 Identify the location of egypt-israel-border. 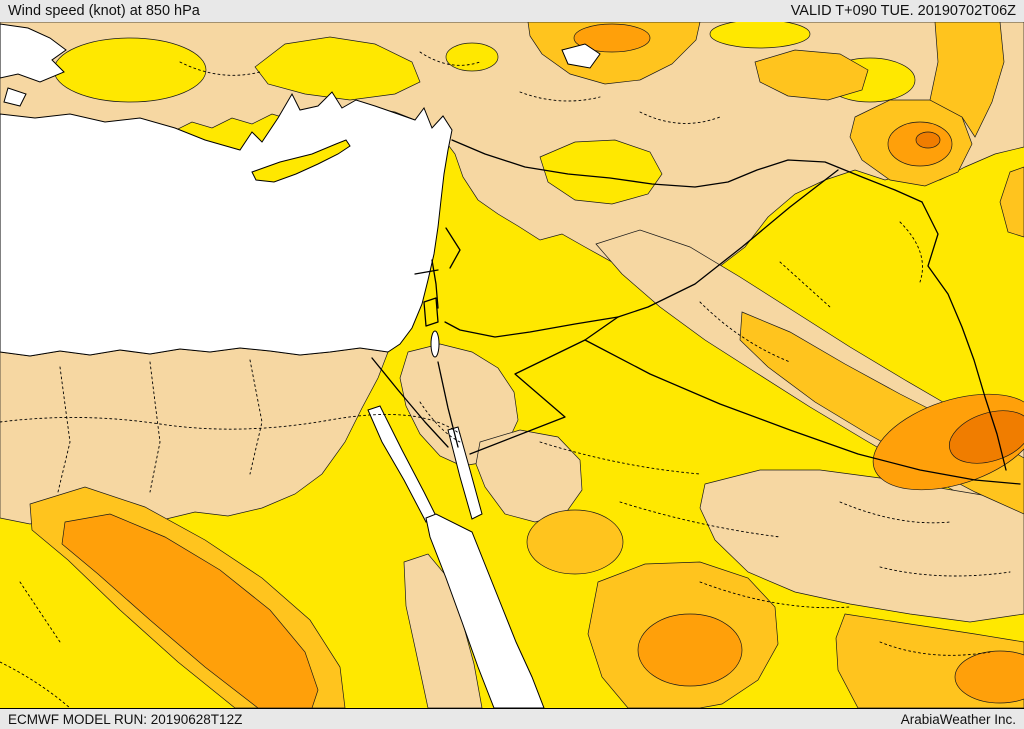
(410, 402).